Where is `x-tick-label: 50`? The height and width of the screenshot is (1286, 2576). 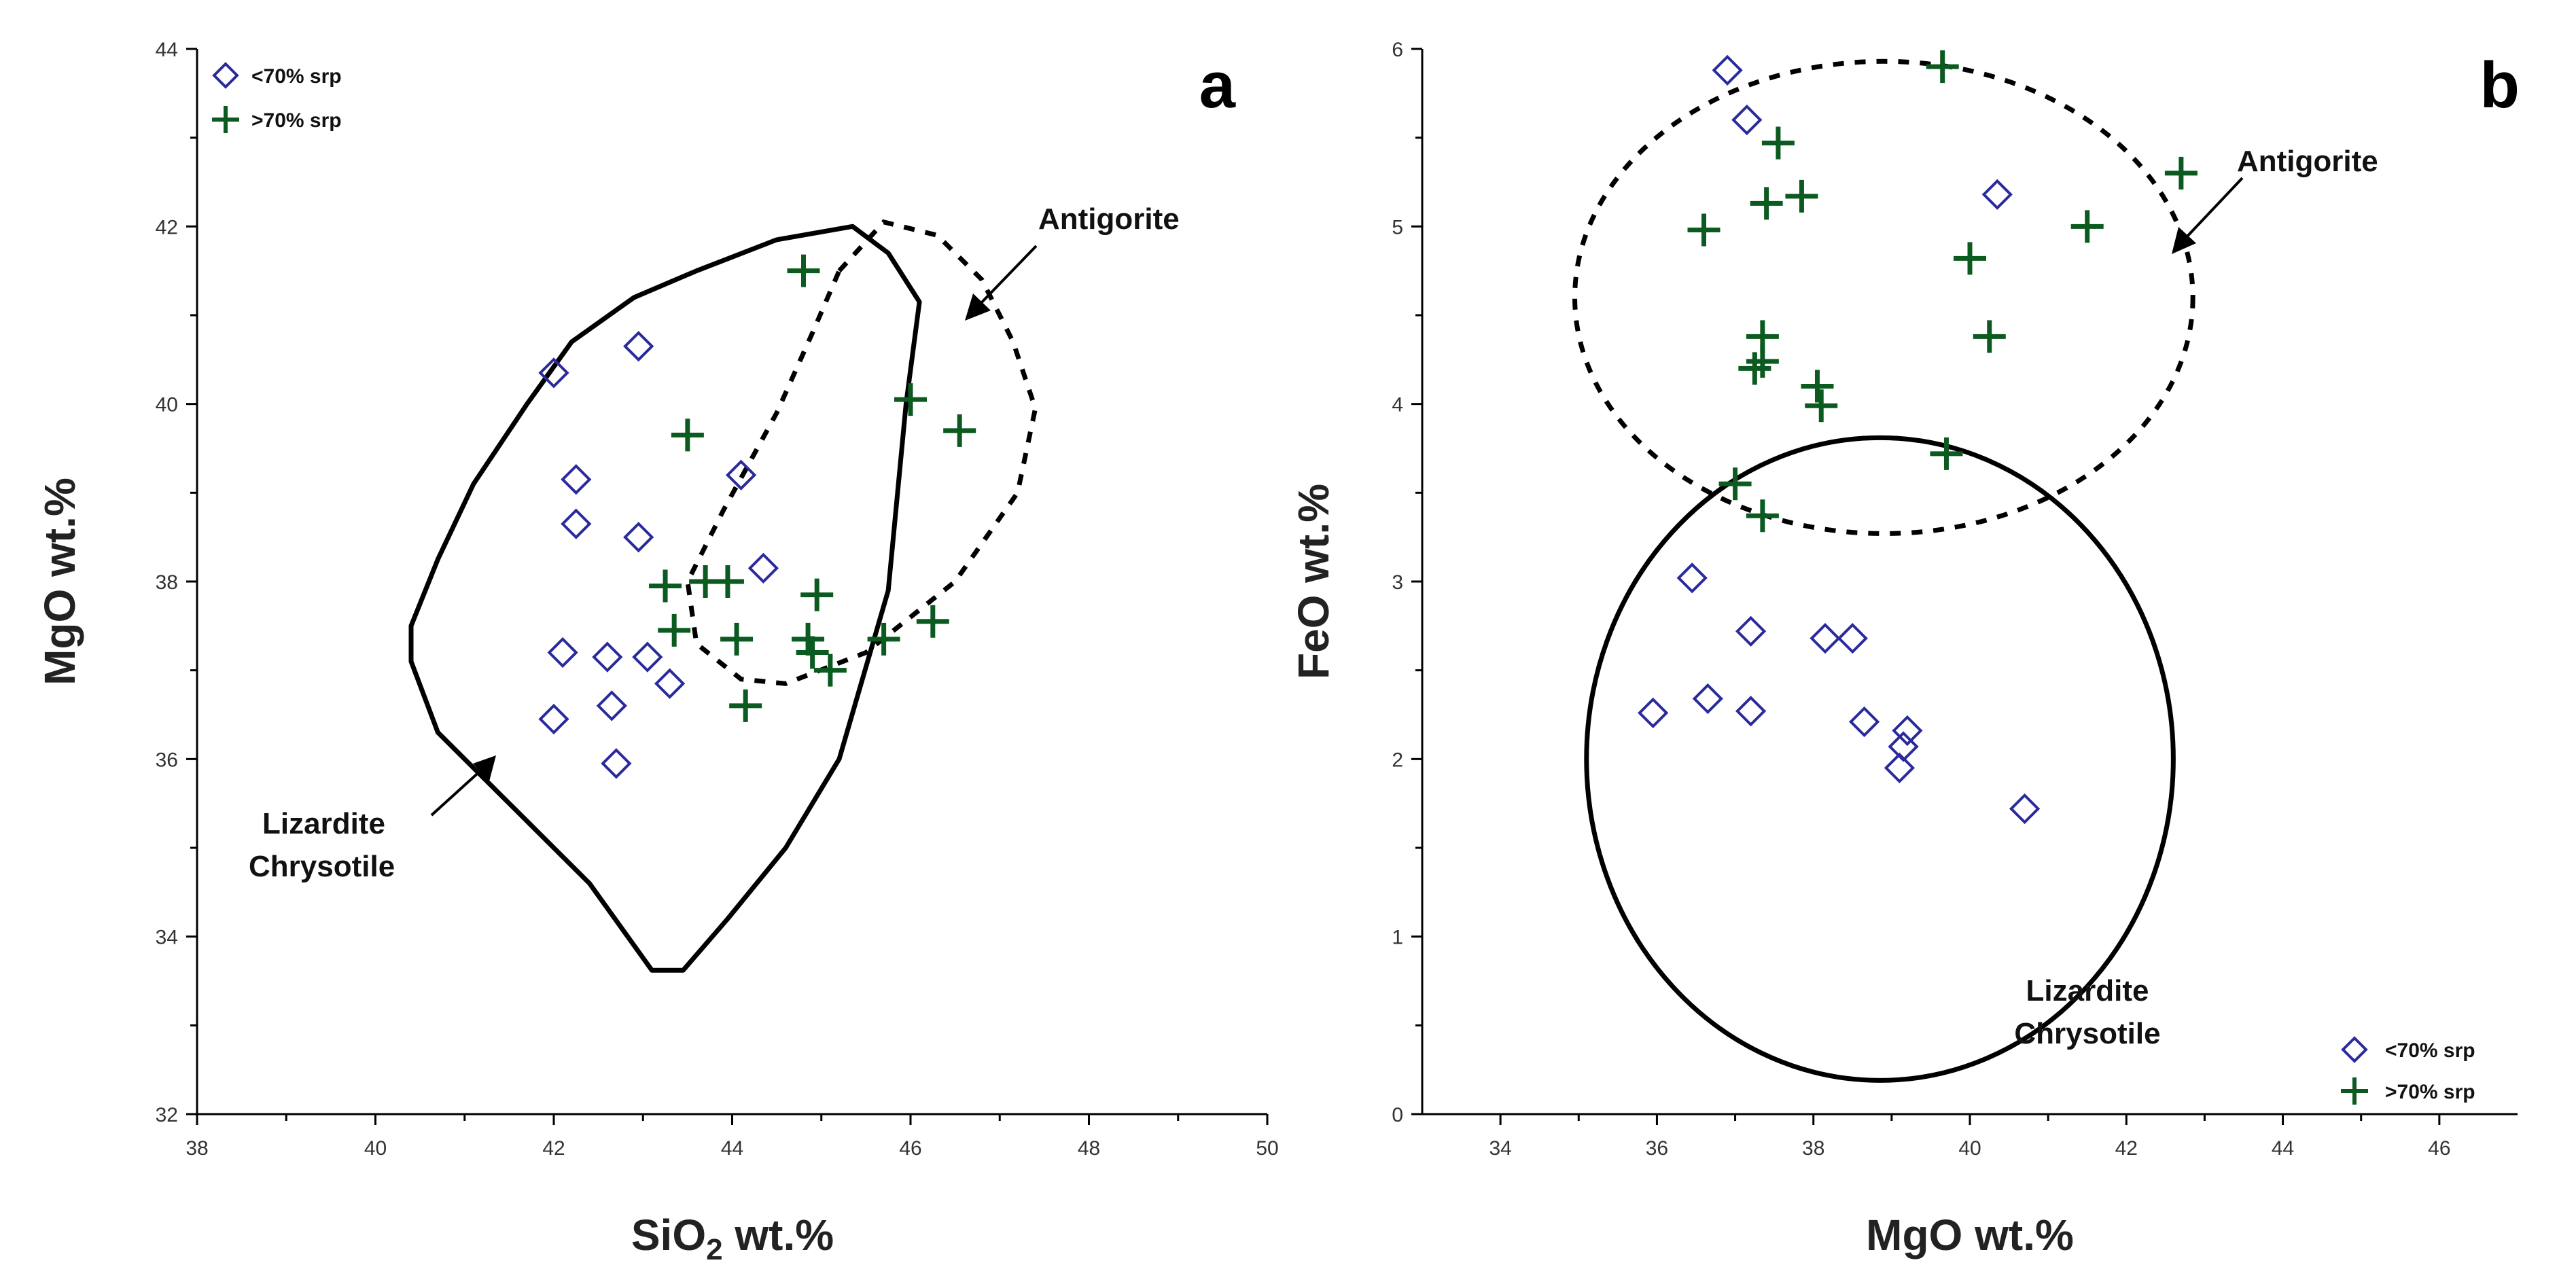 x-tick-label: 50 is located at coordinates (1267, 1149).